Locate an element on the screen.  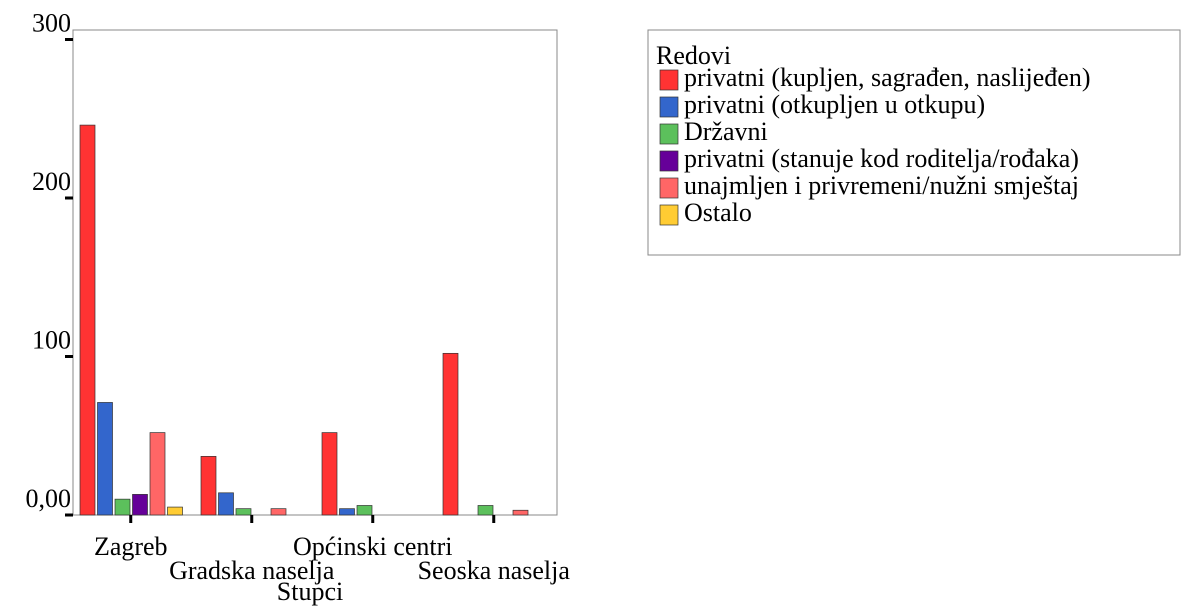
x-tick-label: Općinski centri is located at coordinates (373, 546).